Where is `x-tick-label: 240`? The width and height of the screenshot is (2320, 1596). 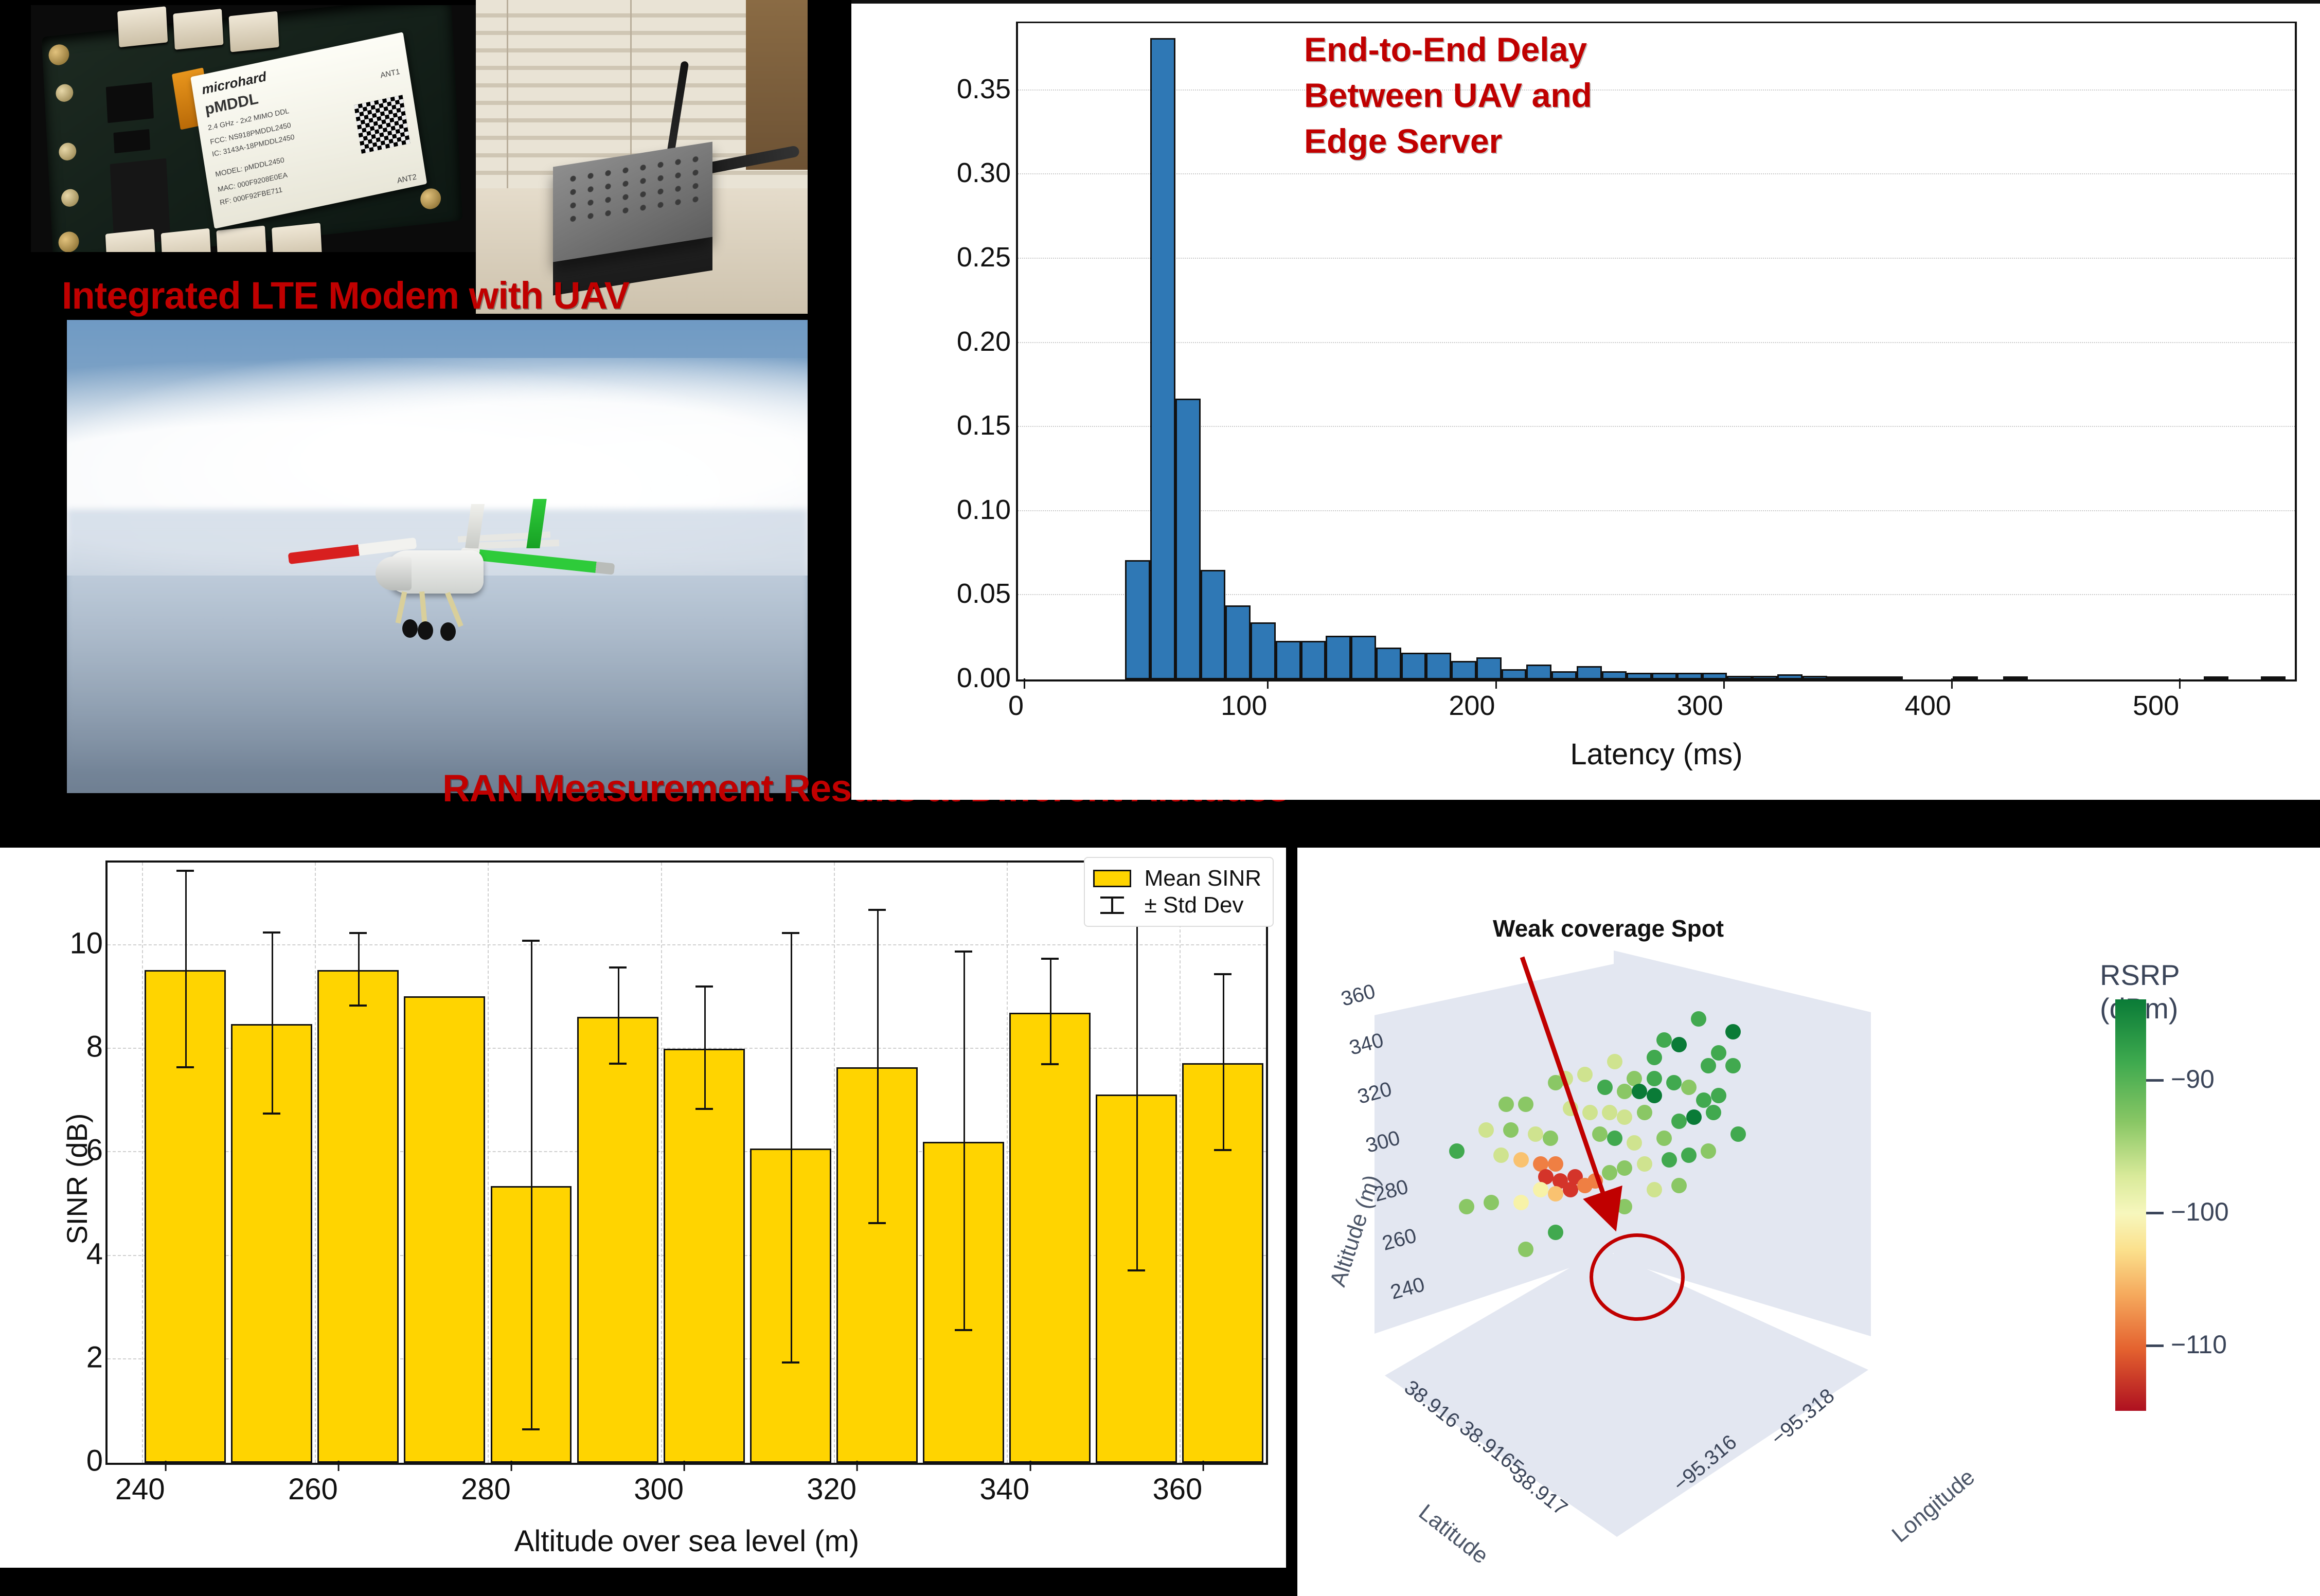 x-tick-label: 240 is located at coordinates (141, 1484).